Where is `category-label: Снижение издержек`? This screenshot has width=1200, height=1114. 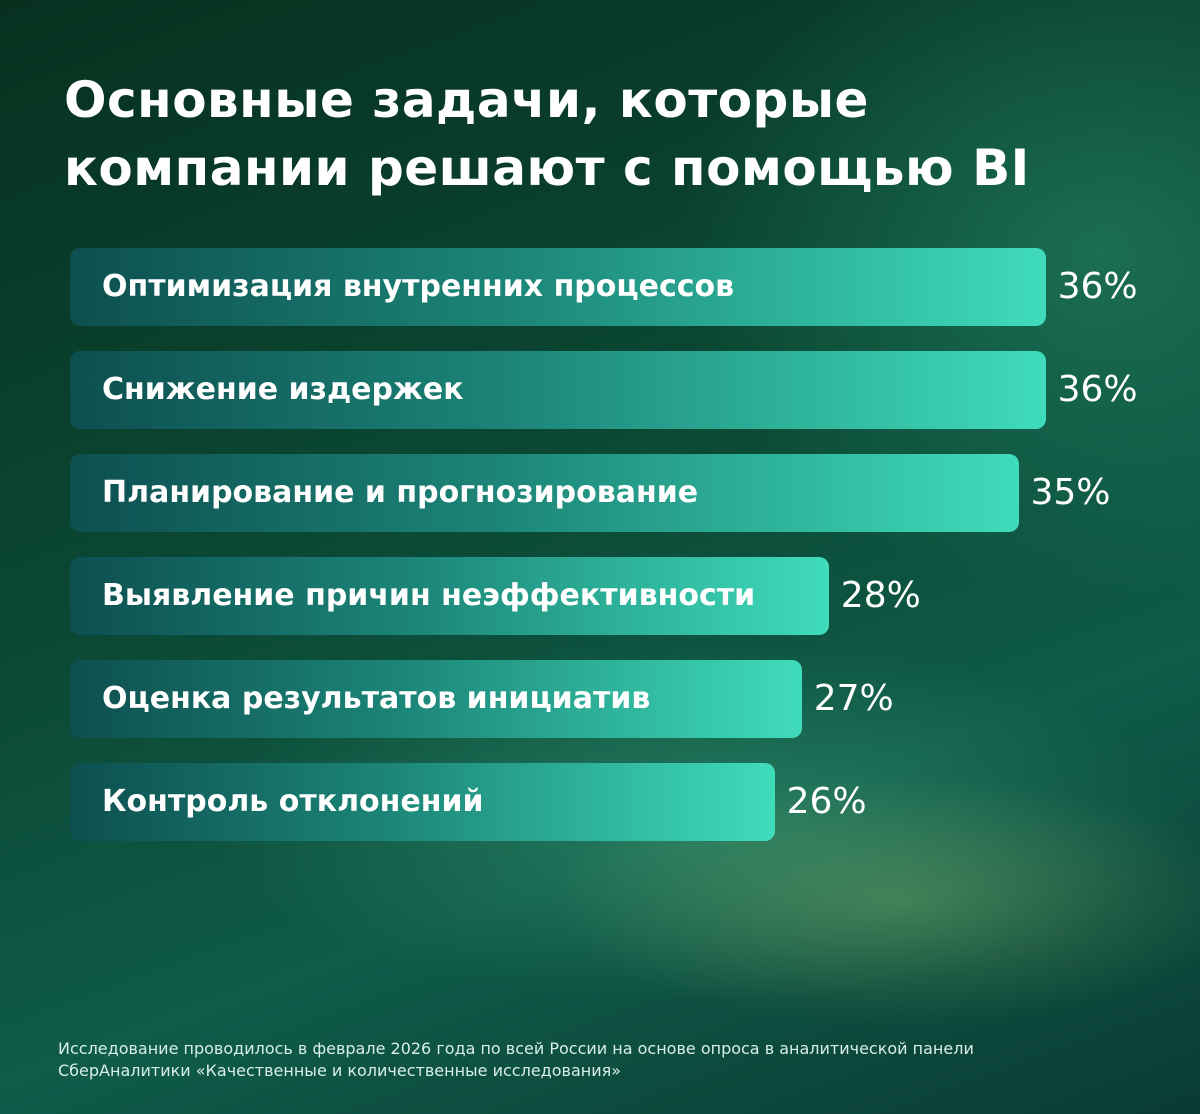 category-label: Снижение издержек is located at coordinates (283, 389).